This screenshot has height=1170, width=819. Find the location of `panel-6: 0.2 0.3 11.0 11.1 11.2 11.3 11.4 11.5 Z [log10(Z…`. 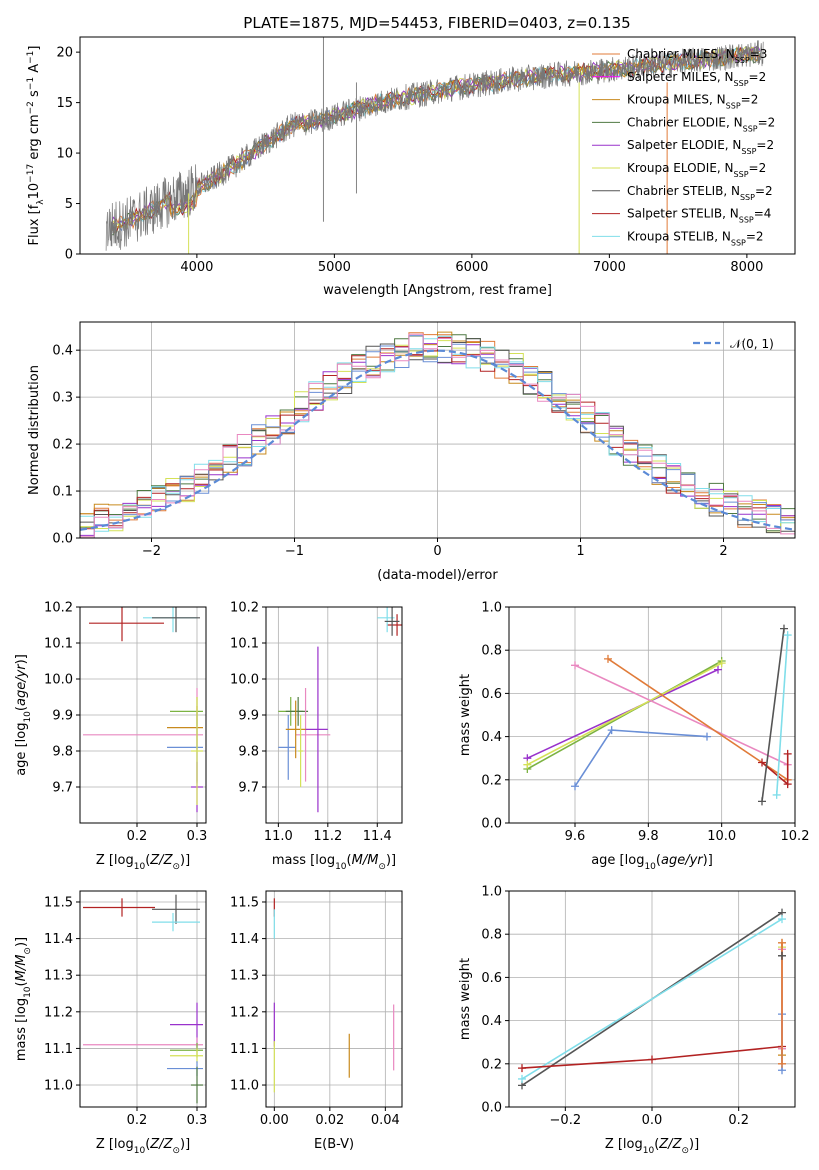

panel-6: 0.2 0.3 11.0 11.1 11.2 11.3 11.4 11.5 Z [log10(Z… is located at coordinates (111, 1023).